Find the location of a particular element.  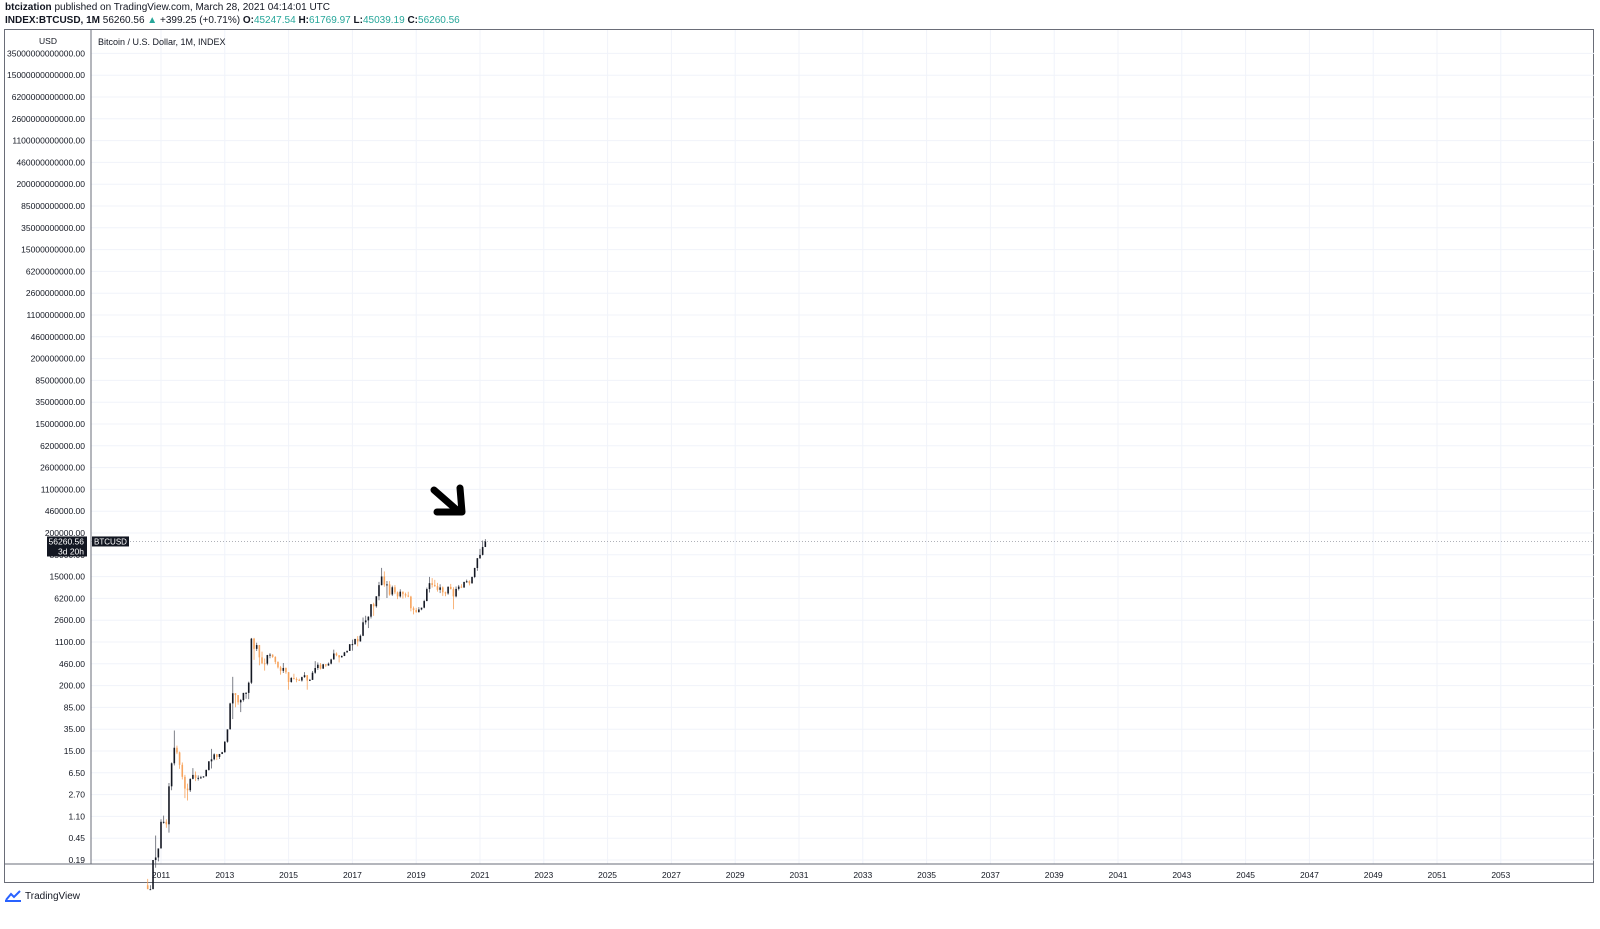

x-tick-label: 2043 is located at coordinates (1181, 875).